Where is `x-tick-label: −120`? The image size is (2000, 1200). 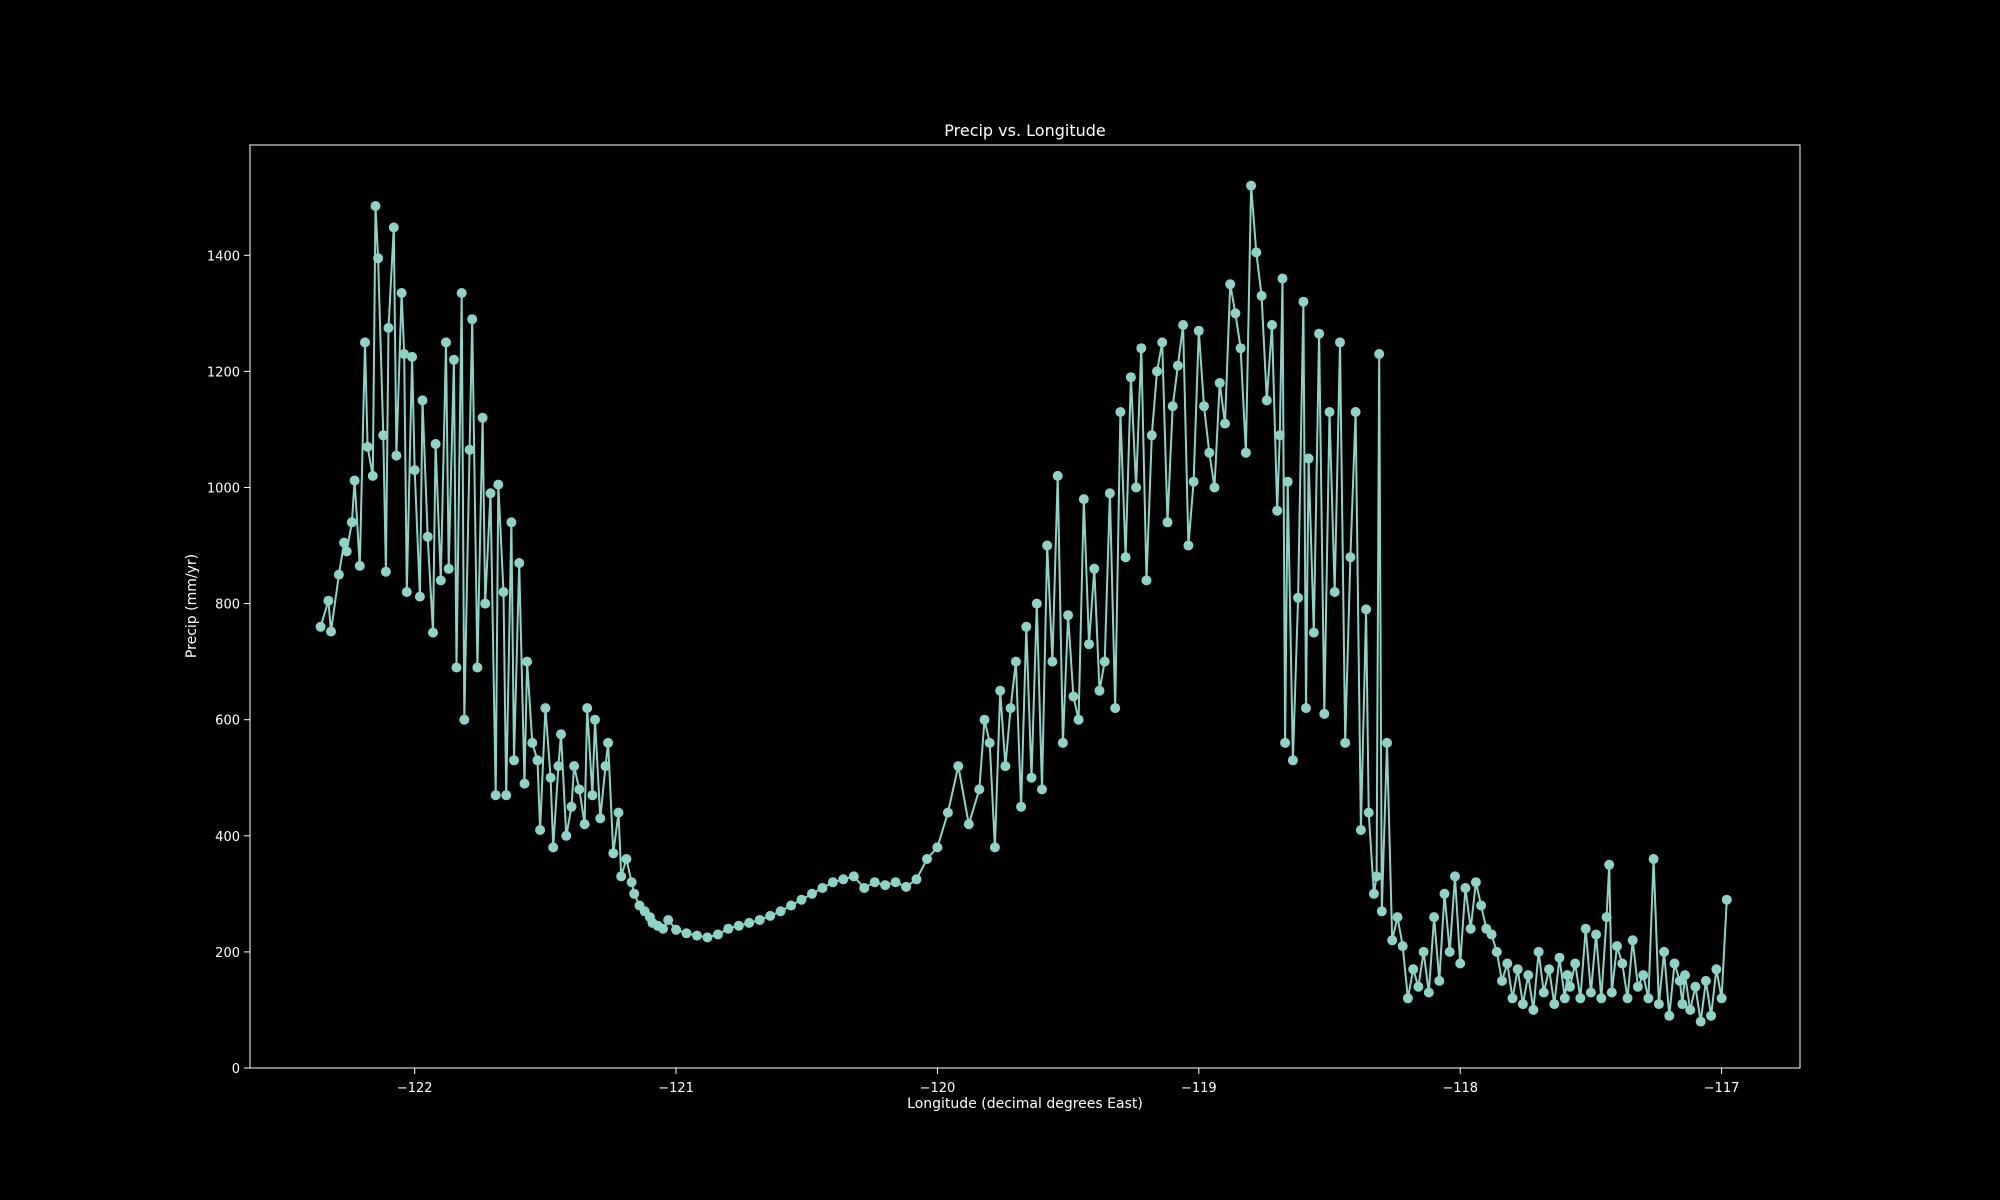 x-tick-label: −120 is located at coordinates (938, 1088).